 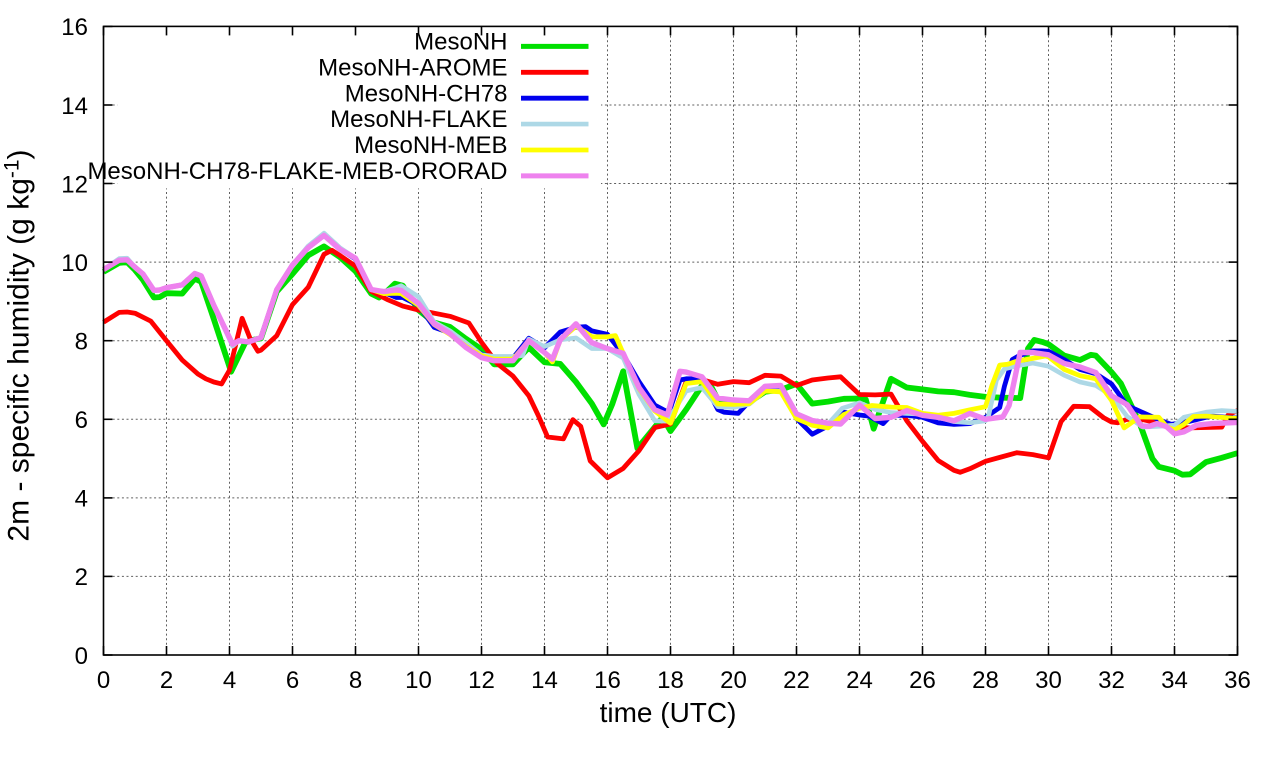 What do you see at coordinates (796, 680) in the screenshot?
I see `svg-text: 22` at bounding box center [796, 680].